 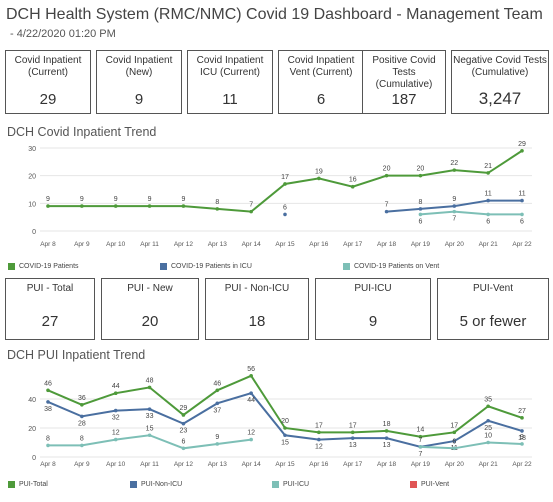 I want to click on legend-label: COVID-19 Patients, so click(x=49, y=266).